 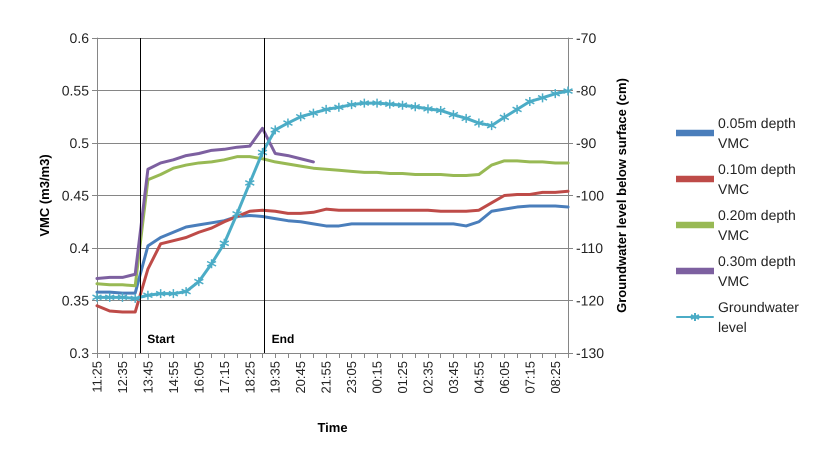 I want to click on y-tick-label: 0.45, so click(x=76, y=196).